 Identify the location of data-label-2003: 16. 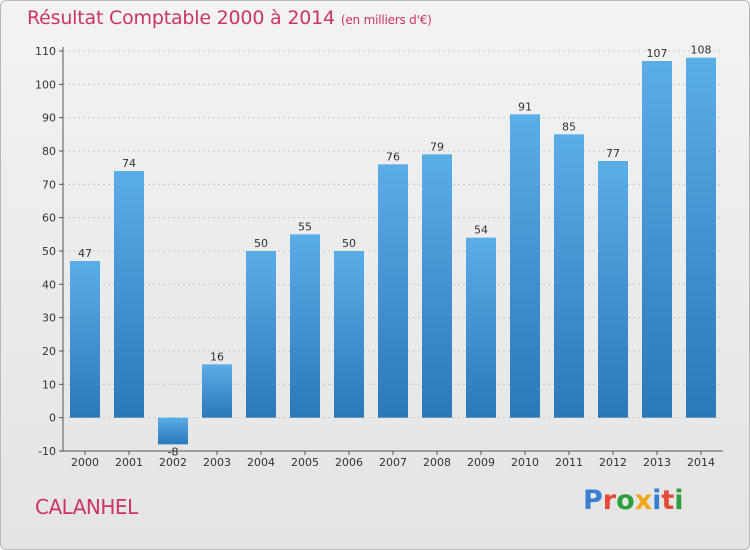
(217, 356).